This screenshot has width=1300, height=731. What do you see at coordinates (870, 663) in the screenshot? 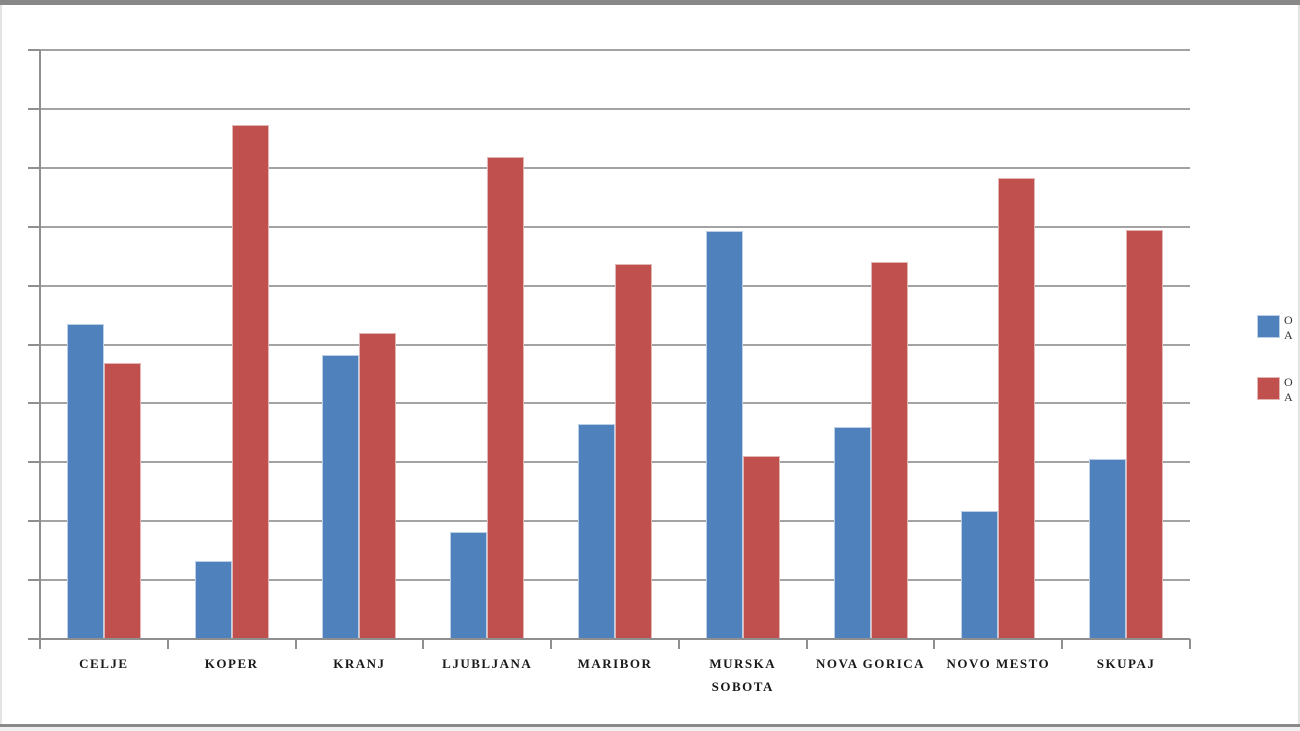
I see `x-axis-label-nova-gorica: NOVA GORICA` at bounding box center [870, 663].